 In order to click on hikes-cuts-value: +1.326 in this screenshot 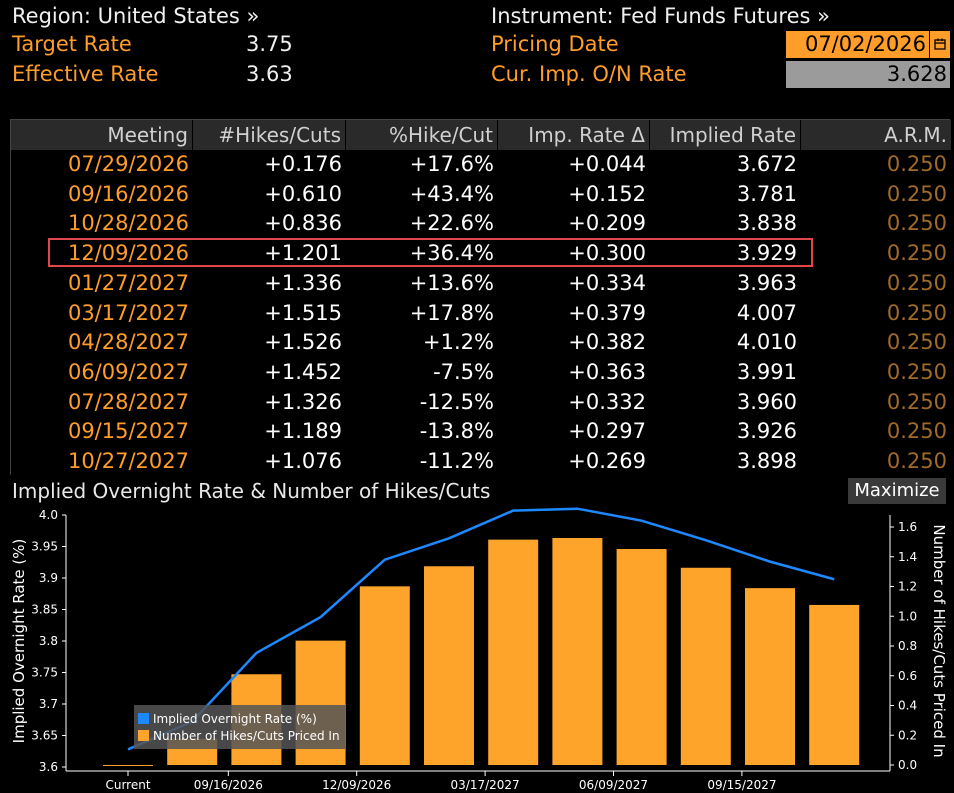, I will do `click(303, 401)`.